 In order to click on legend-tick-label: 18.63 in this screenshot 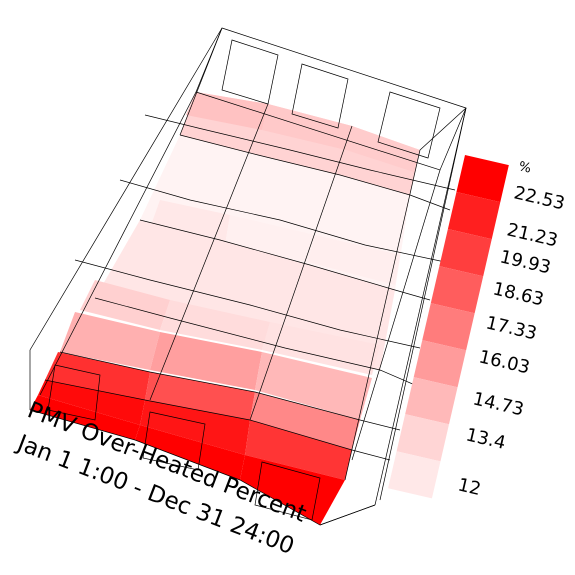, I will do `click(518, 294)`.